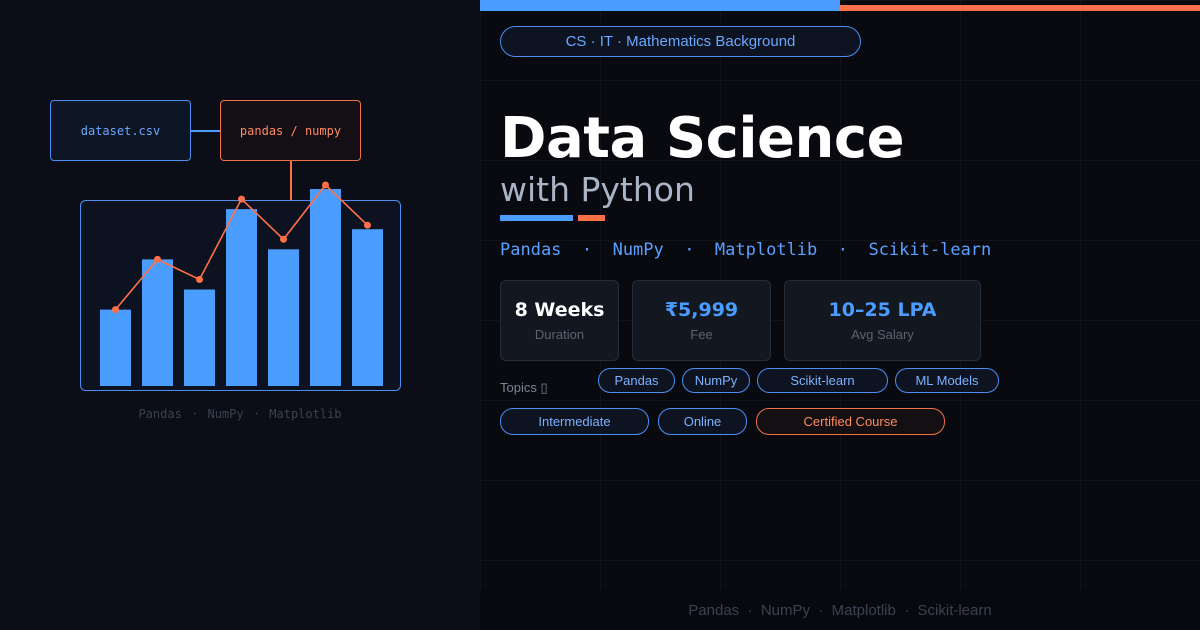  What do you see at coordinates (660, 5) in the screenshot?
I see `top-accent-bar-blue` at bounding box center [660, 5].